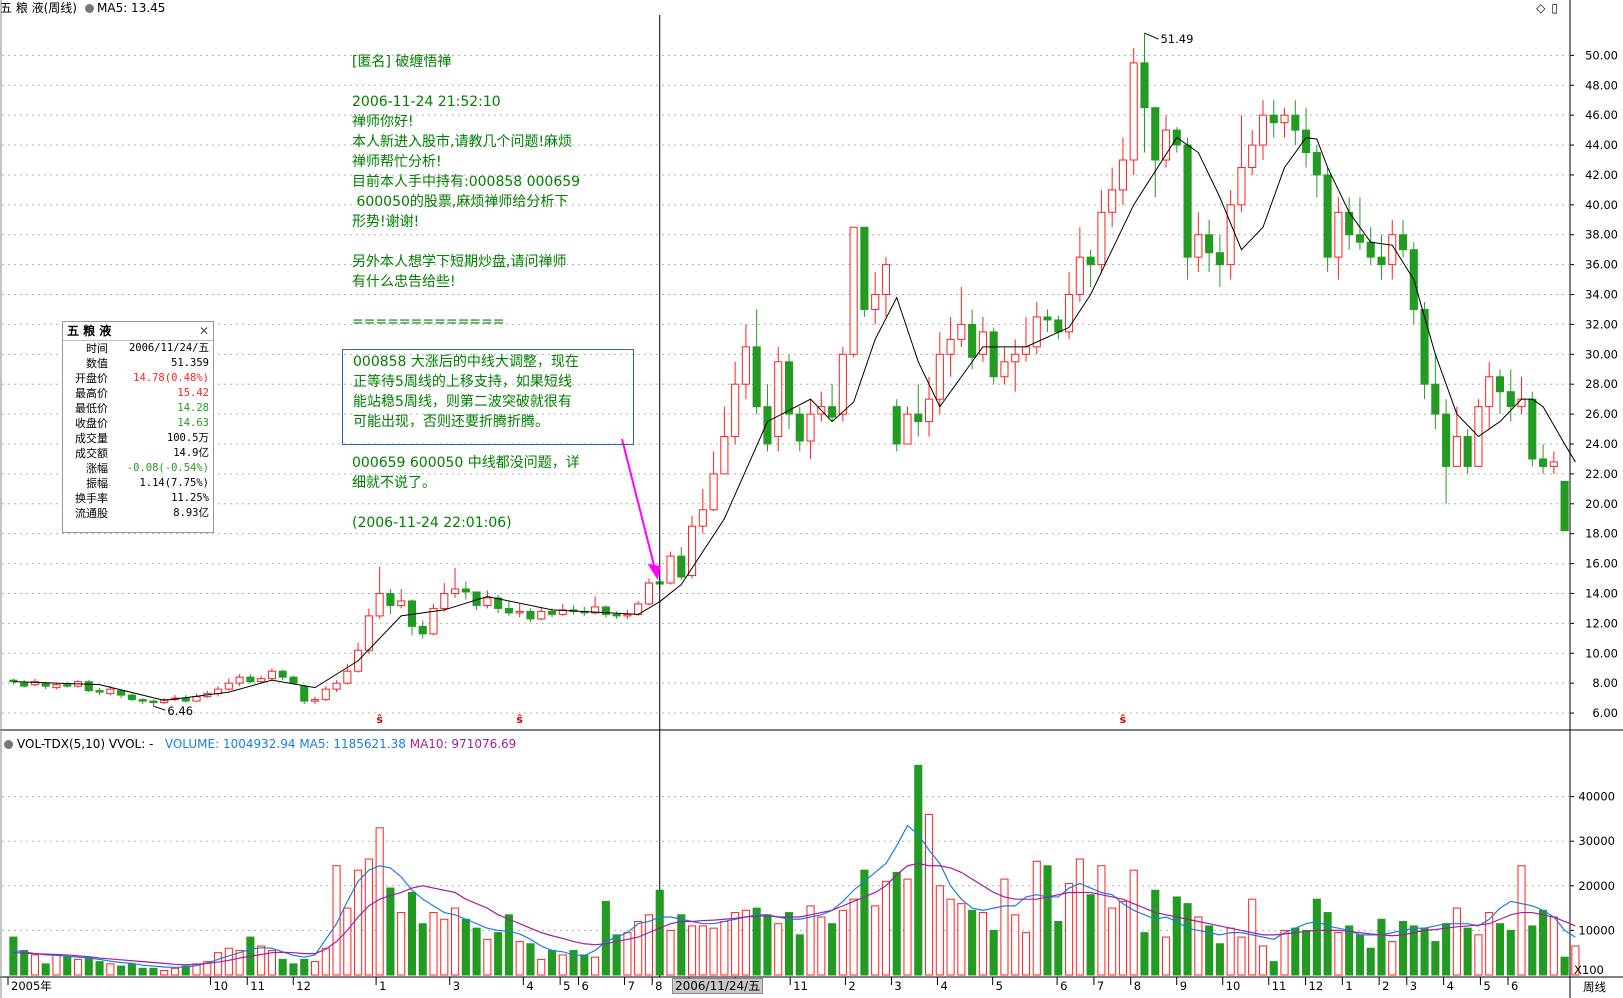  Describe the element at coordinates (171, 378) in the screenshot. I see `info-row-value: 14.78(0.48%)` at that location.